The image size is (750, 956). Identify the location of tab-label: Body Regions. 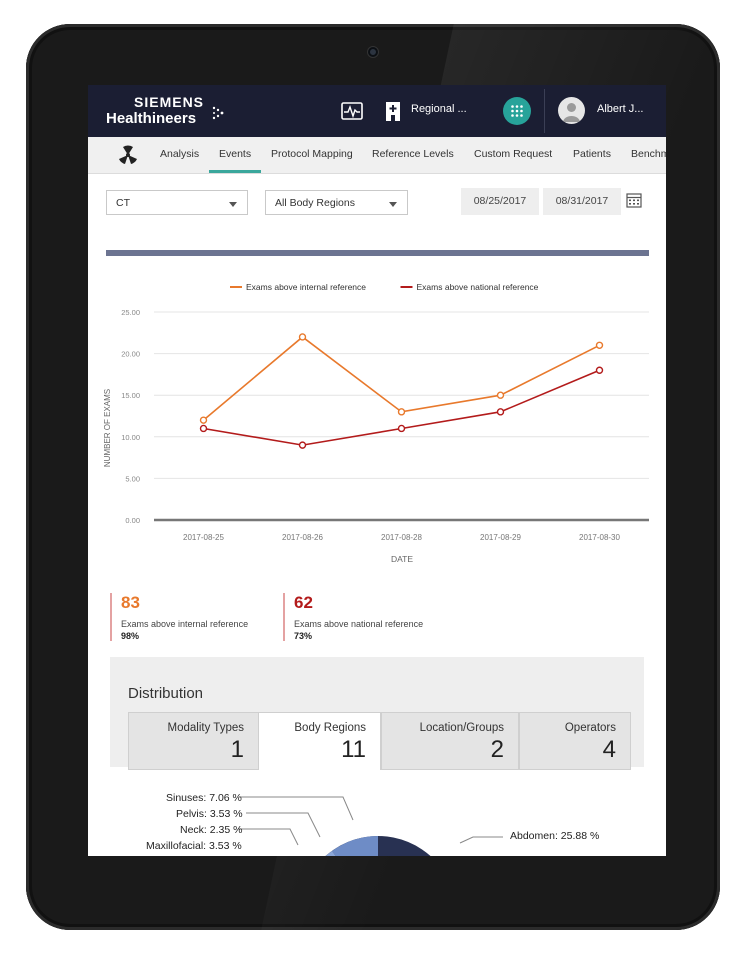
(330, 728).